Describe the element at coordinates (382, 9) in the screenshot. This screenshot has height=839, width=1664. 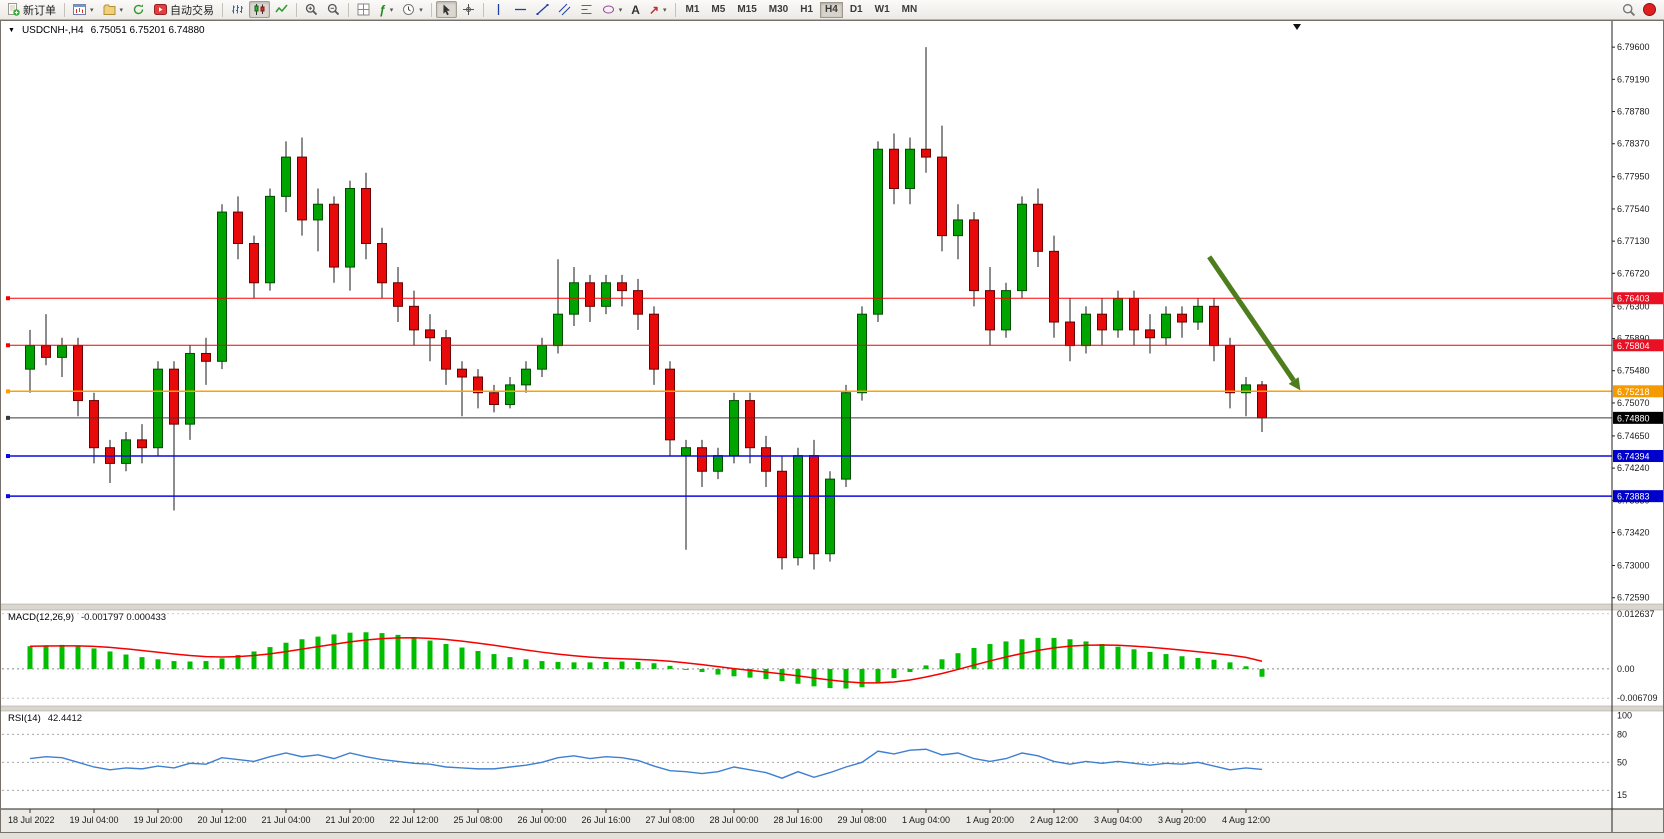
I see `indicators-icon: ƒ` at that location.